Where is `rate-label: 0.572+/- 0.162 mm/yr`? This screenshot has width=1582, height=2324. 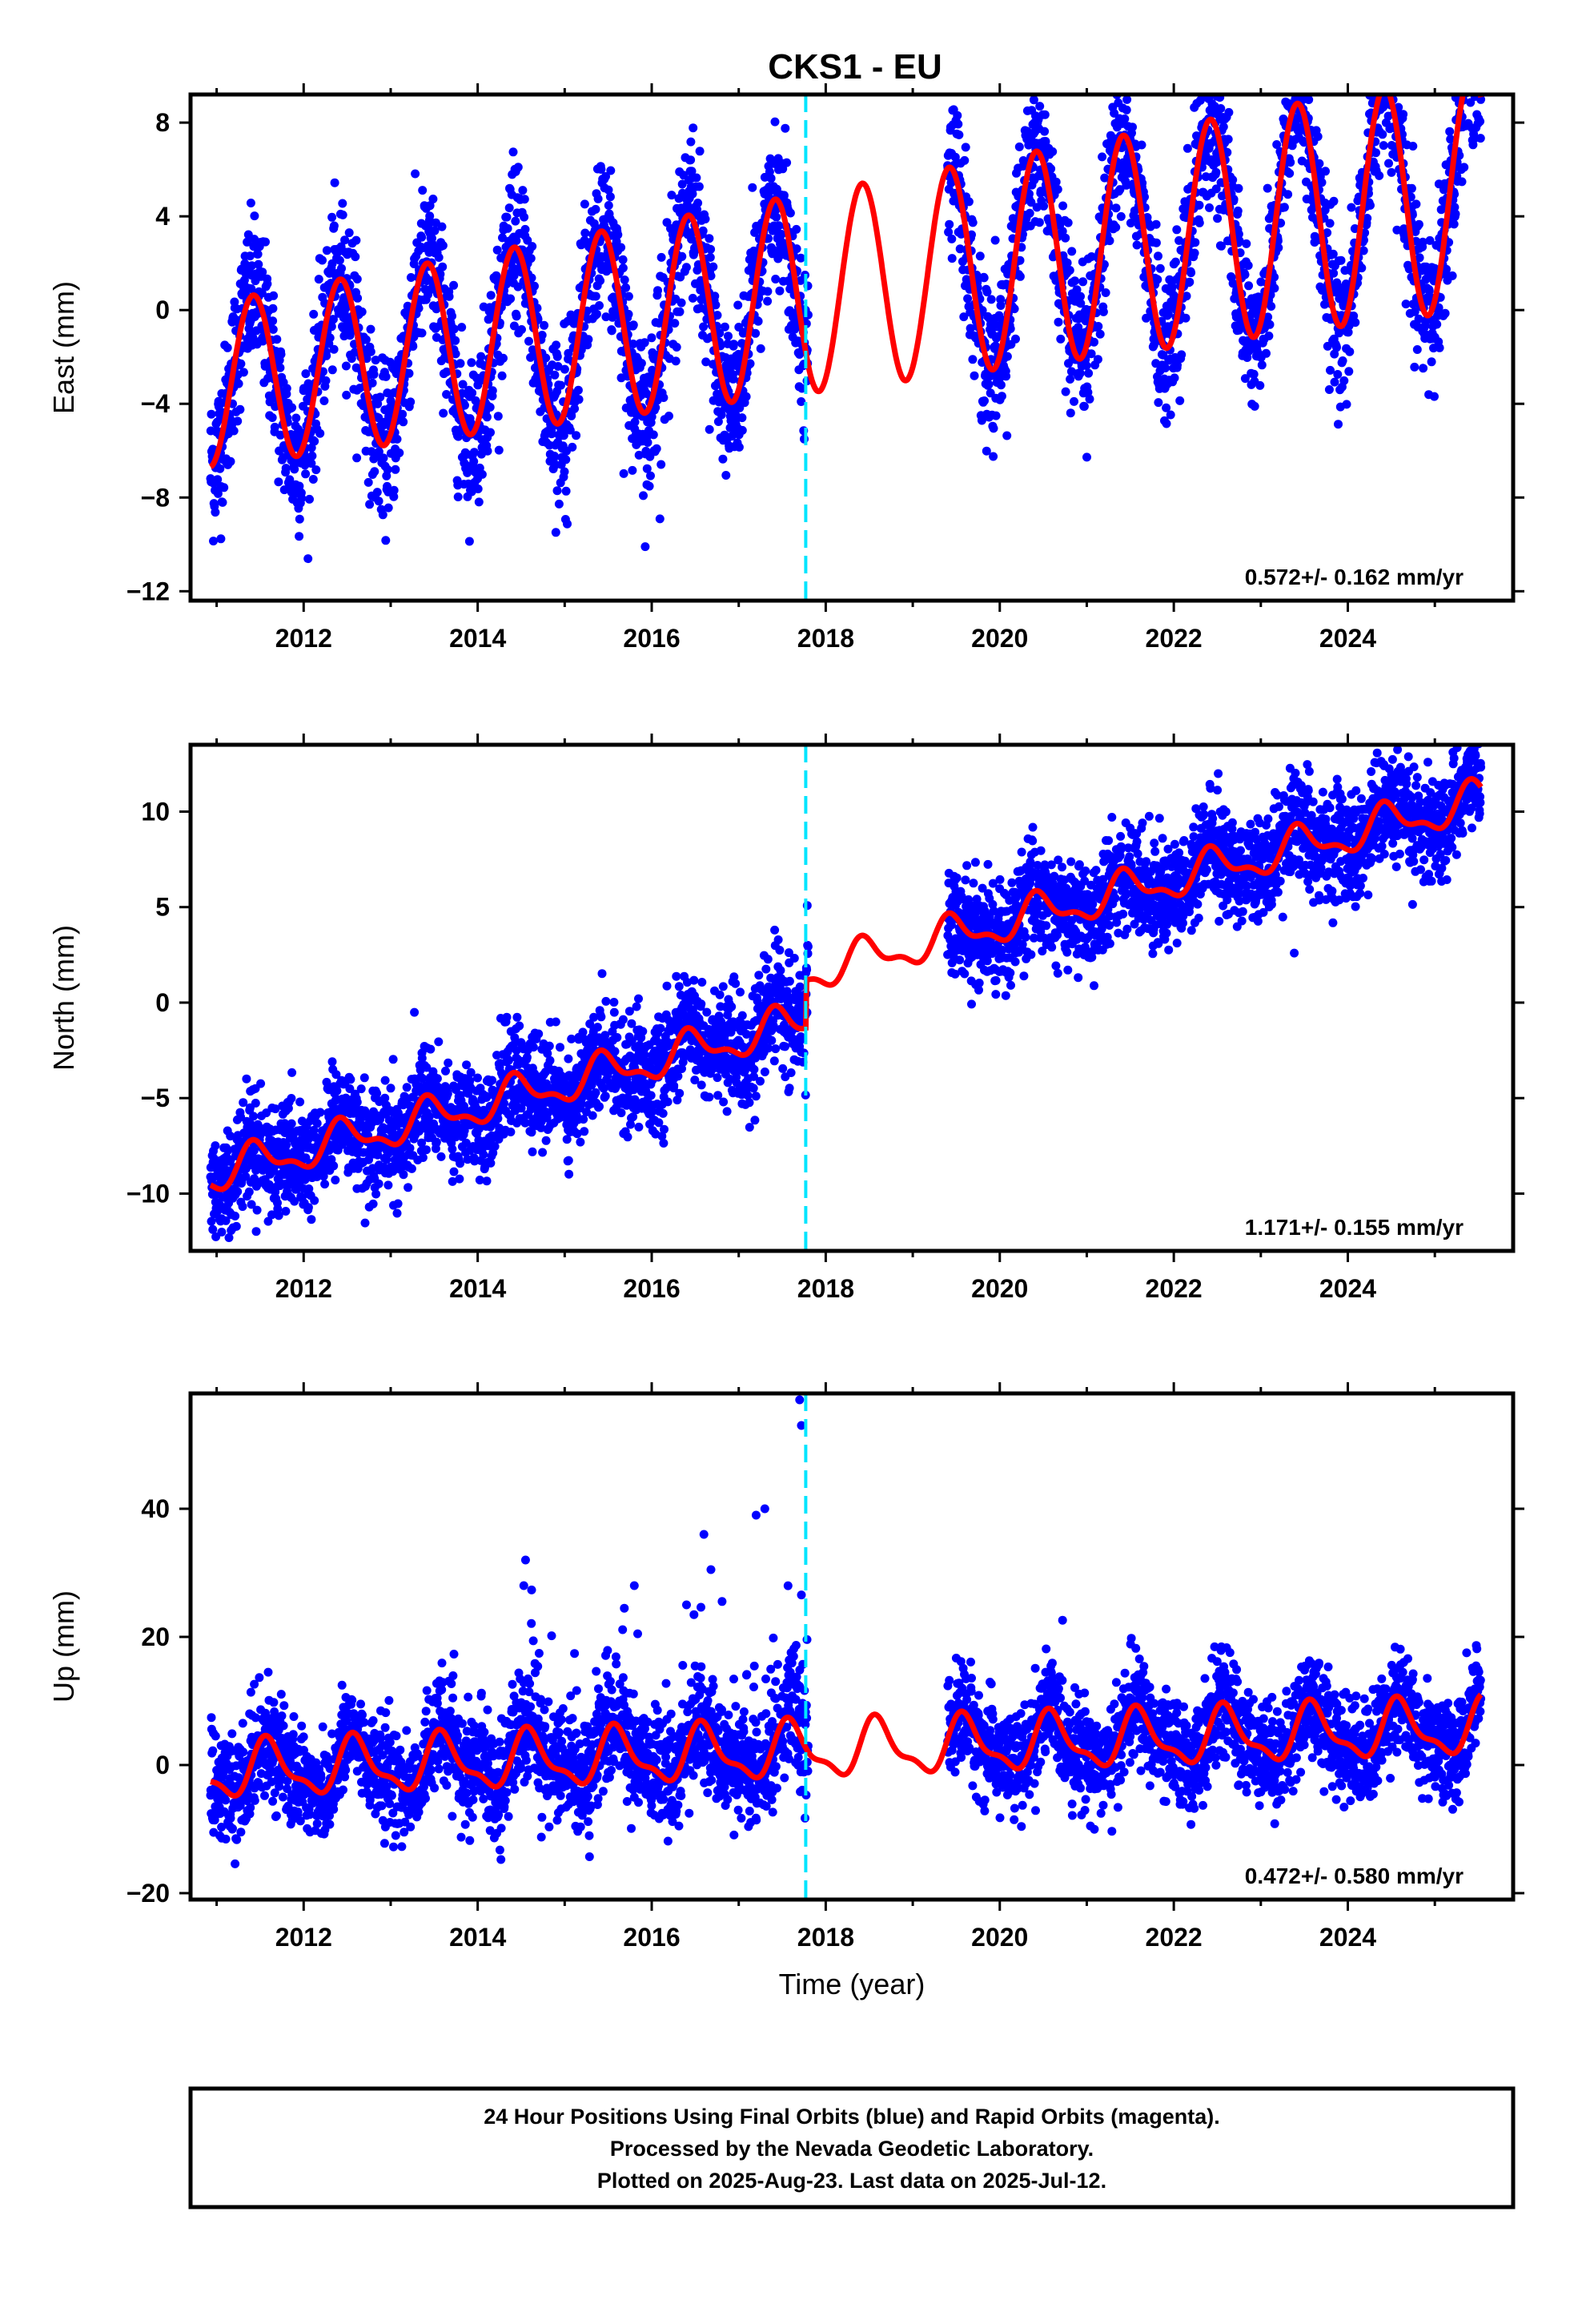 rate-label: 0.572+/- 0.162 mm/yr is located at coordinates (1355, 577).